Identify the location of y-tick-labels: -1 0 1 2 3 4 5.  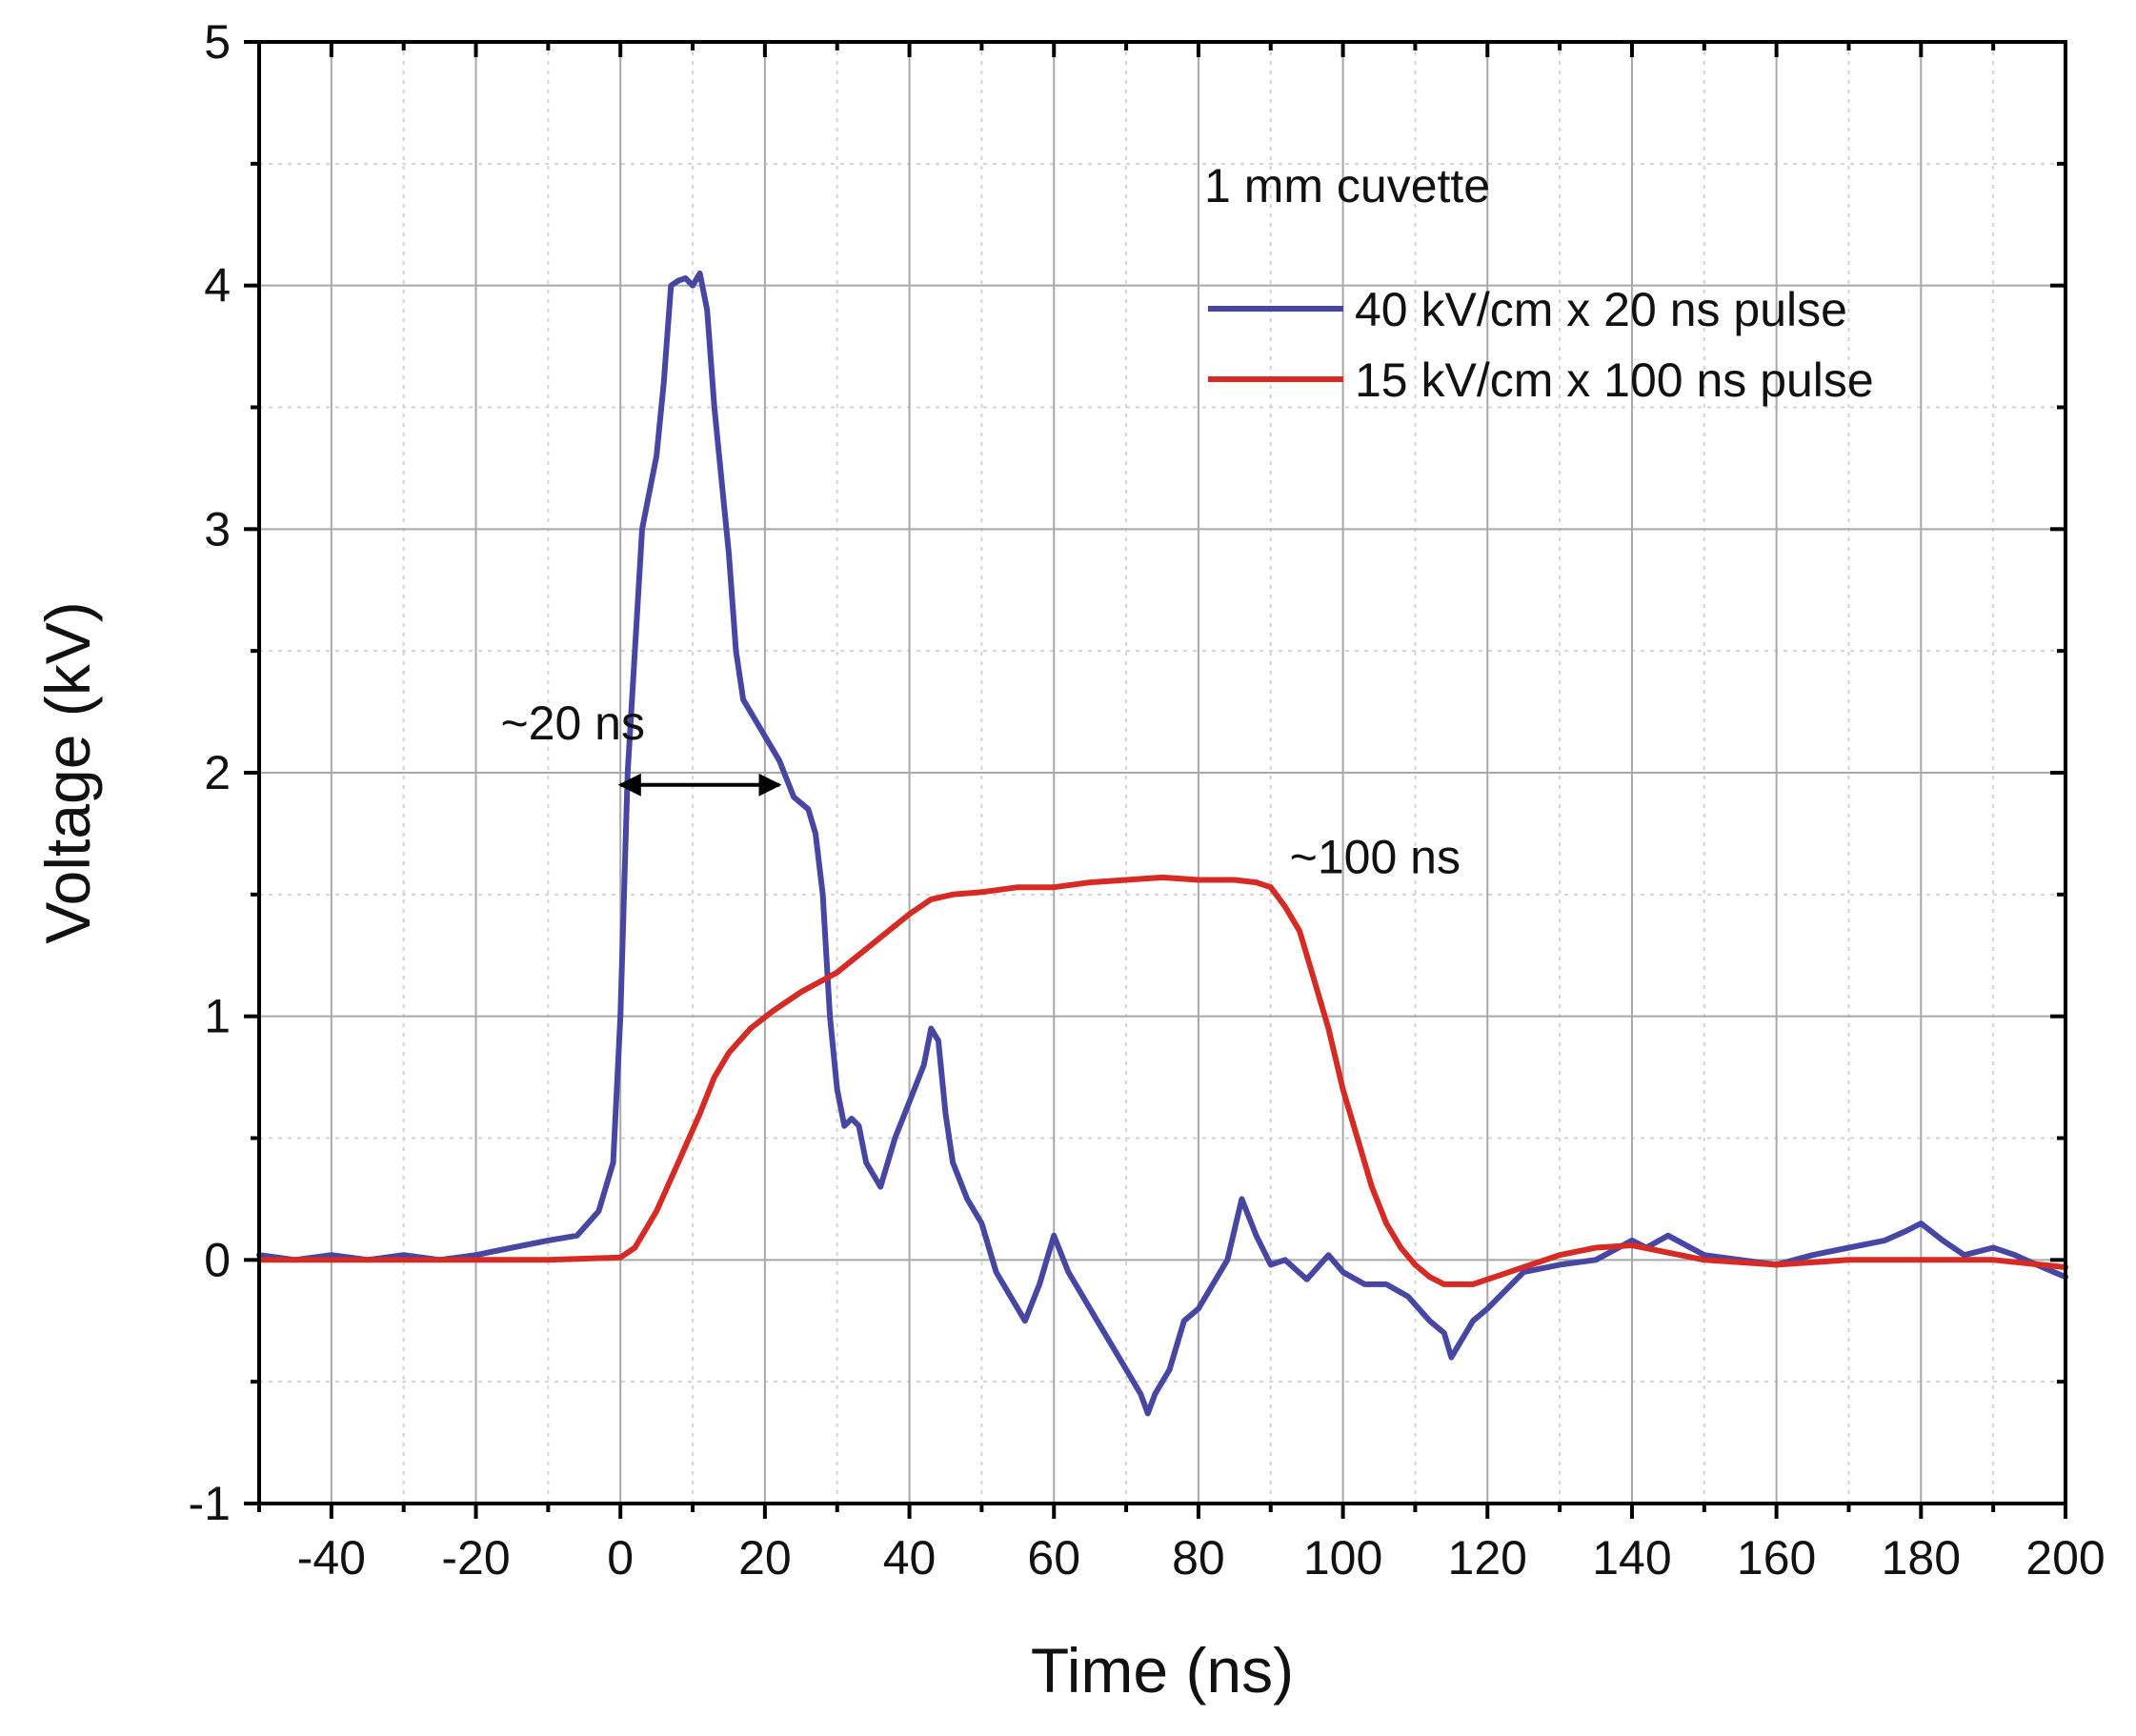
(210, 772).